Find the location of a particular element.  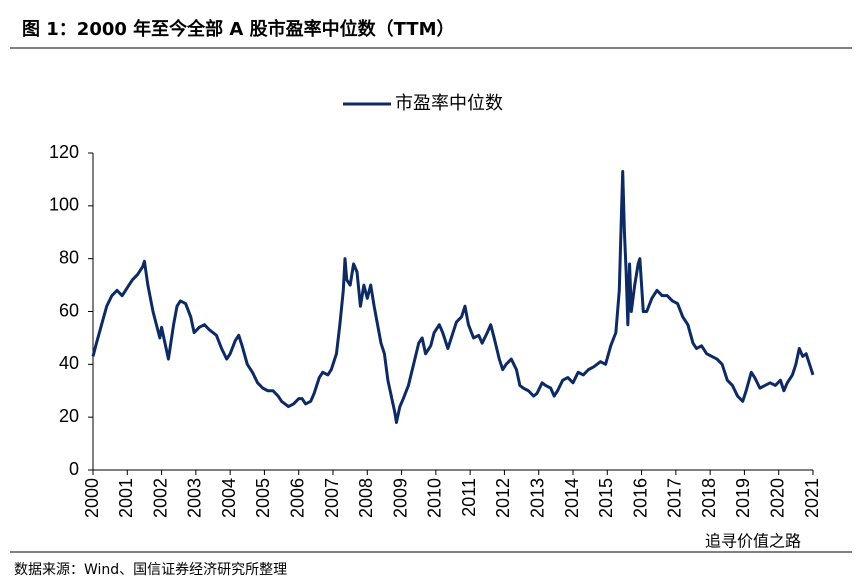

x-tick-label: 2007 is located at coordinates (332, 498).